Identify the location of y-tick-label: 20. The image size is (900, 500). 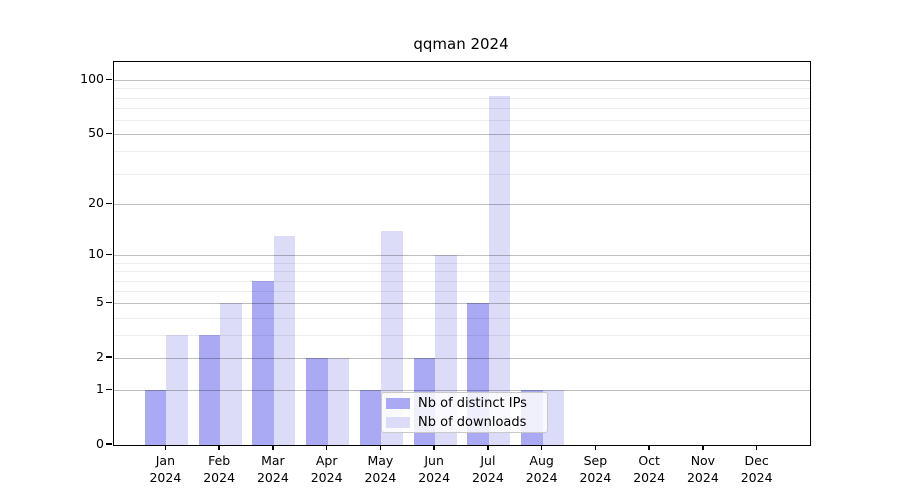
(96, 203).